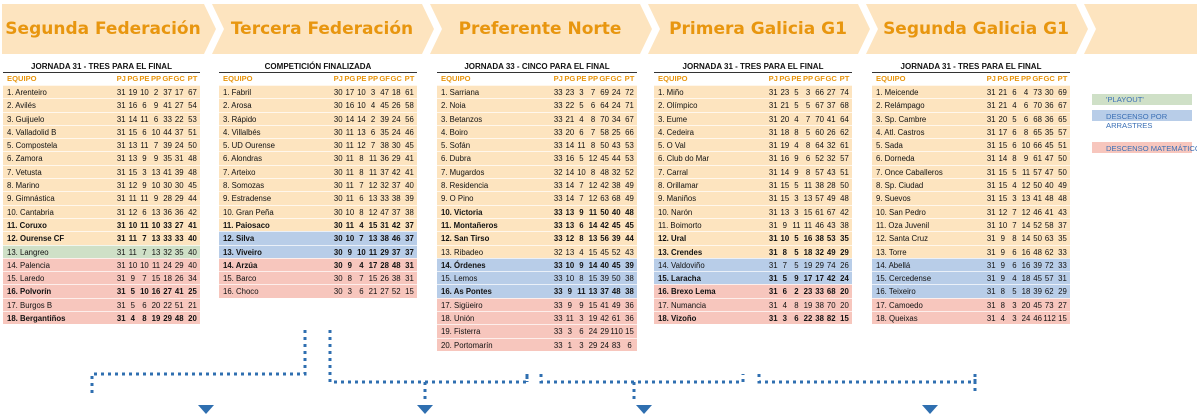 This screenshot has width=1197, height=417. I want to click on table-row: 9. Gimnástica 31 11 11 9 28 29 44, so click(101, 198).